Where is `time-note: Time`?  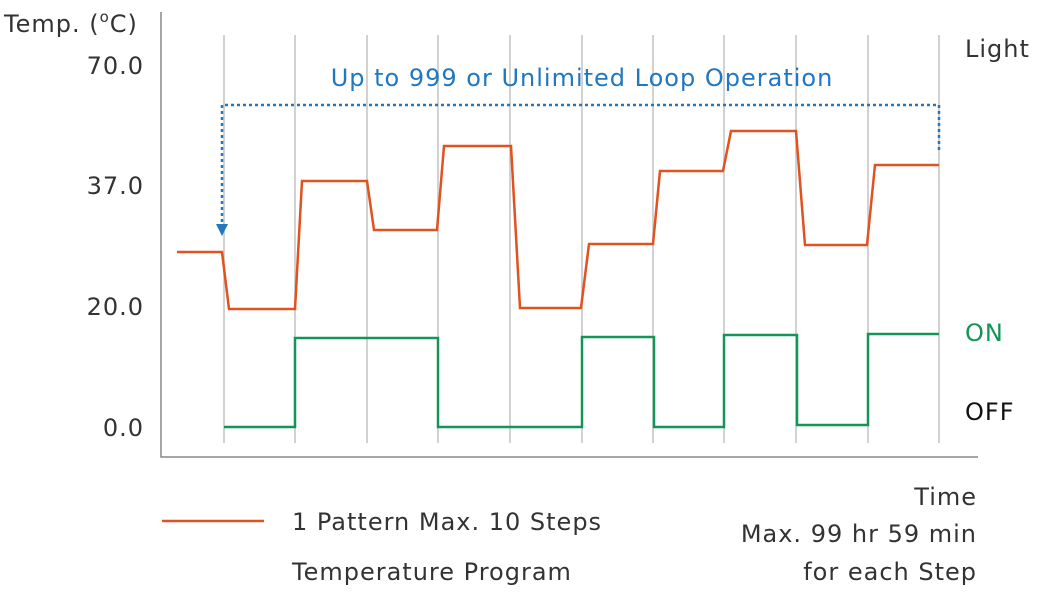 time-note: Time is located at coordinates (945, 497).